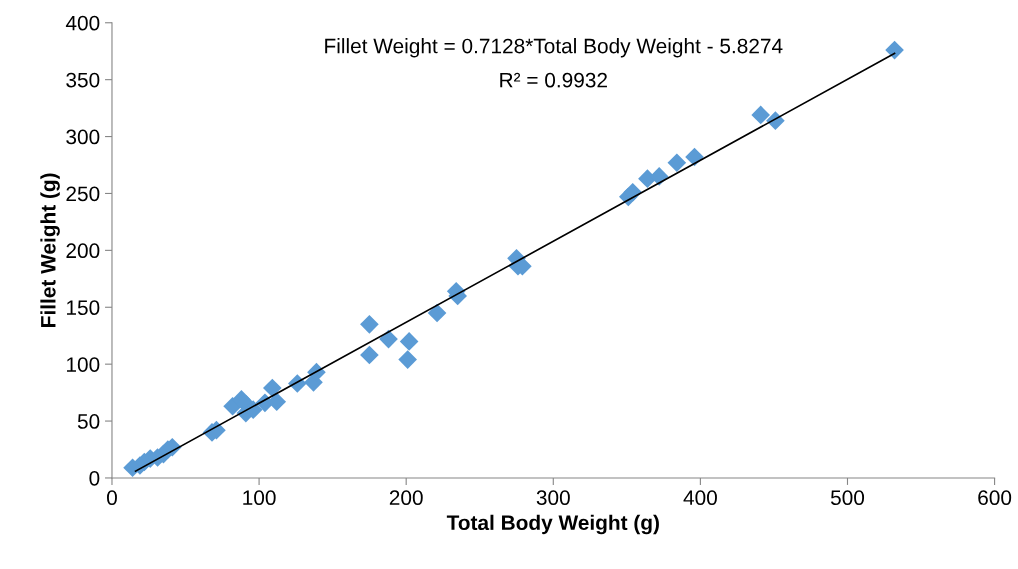 Image resolution: width=1018 pixels, height=569 pixels. Describe the element at coordinates (112, 498) in the screenshot. I see `x-tick-label: 0` at that location.